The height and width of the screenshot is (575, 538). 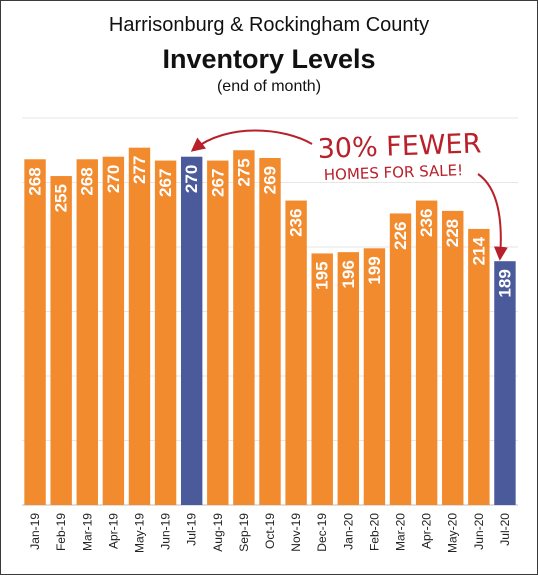 What do you see at coordinates (479, 531) in the screenshot?
I see `x-tick-label-jun-20: Jun-20` at bounding box center [479, 531].